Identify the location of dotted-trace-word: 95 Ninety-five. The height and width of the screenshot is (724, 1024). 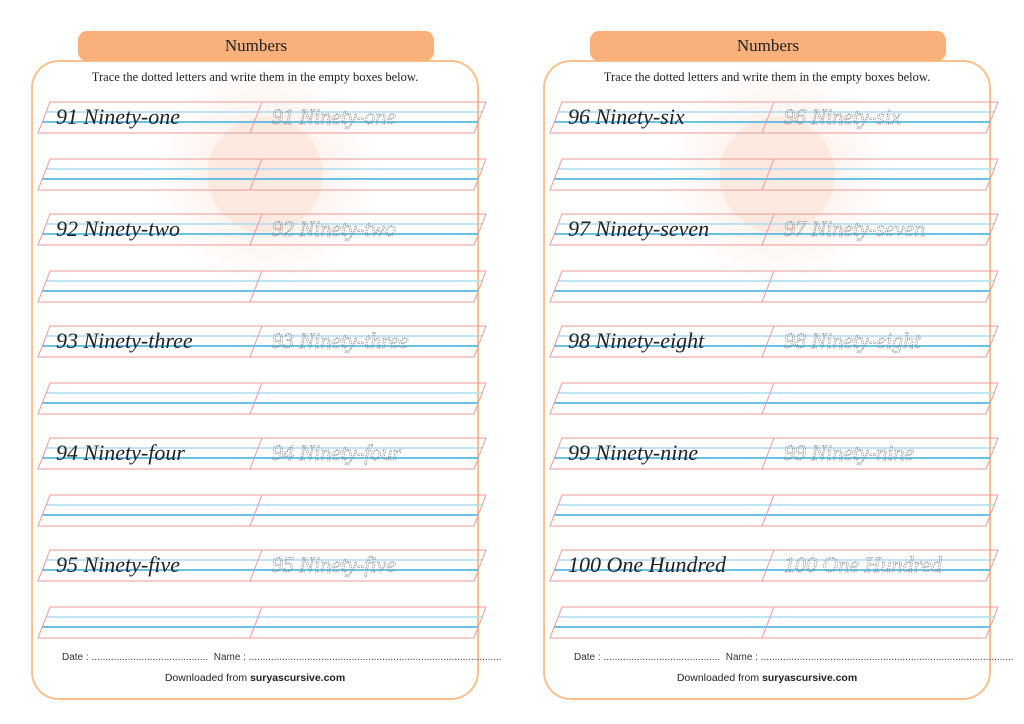
(334, 564).